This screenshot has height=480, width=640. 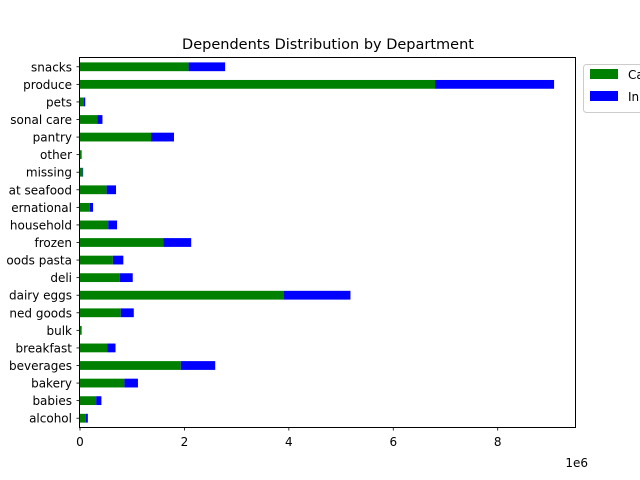 What do you see at coordinates (289, 442) in the screenshot?
I see `x-tick-label: 4` at bounding box center [289, 442].